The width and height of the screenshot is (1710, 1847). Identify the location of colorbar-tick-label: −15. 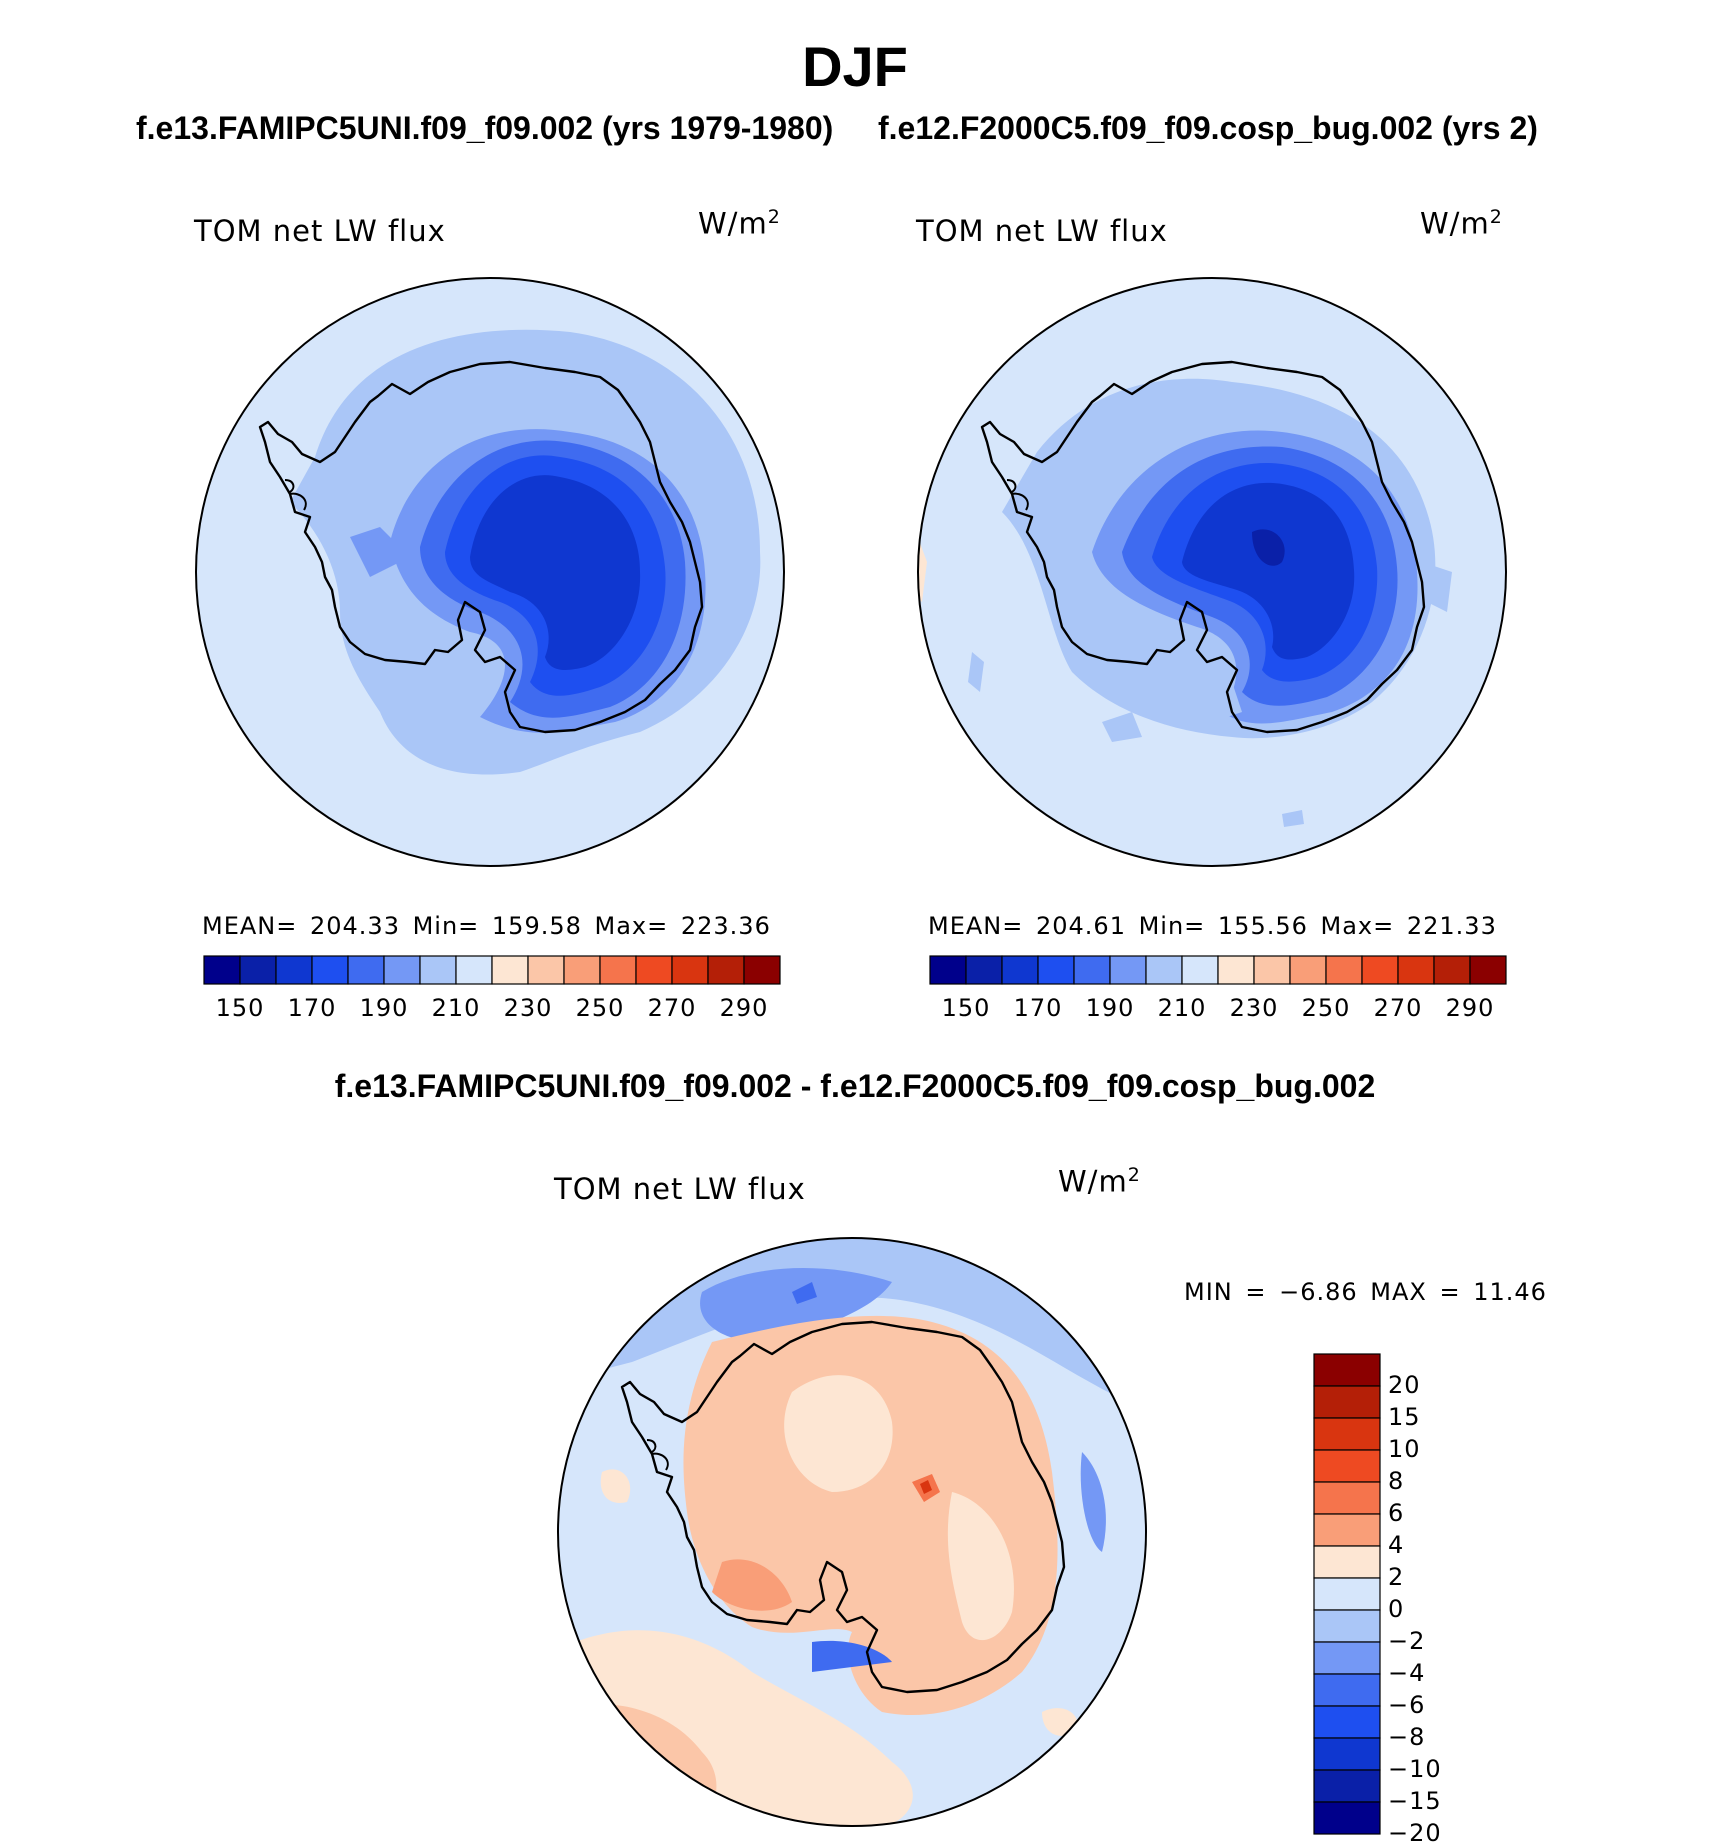
(1415, 1801).